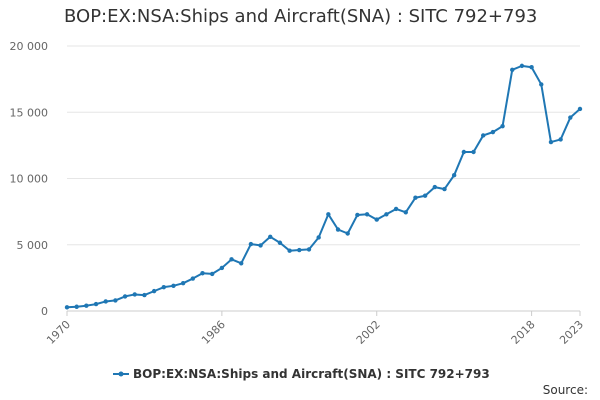 The height and width of the screenshot is (400, 600). Describe the element at coordinates (58, 332) in the screenshot. I see `x-tick-label: 1970` at that location.